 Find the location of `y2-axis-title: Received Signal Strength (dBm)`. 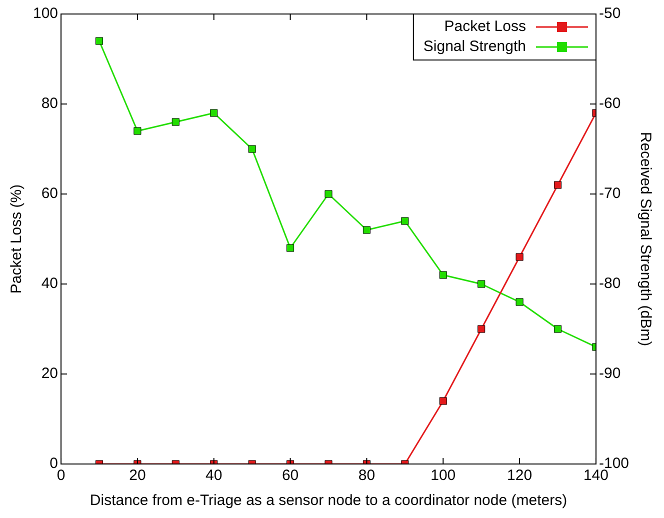

y2-axis-title: Received Signal Strength (dBm) is located at coordinates (645, 239).